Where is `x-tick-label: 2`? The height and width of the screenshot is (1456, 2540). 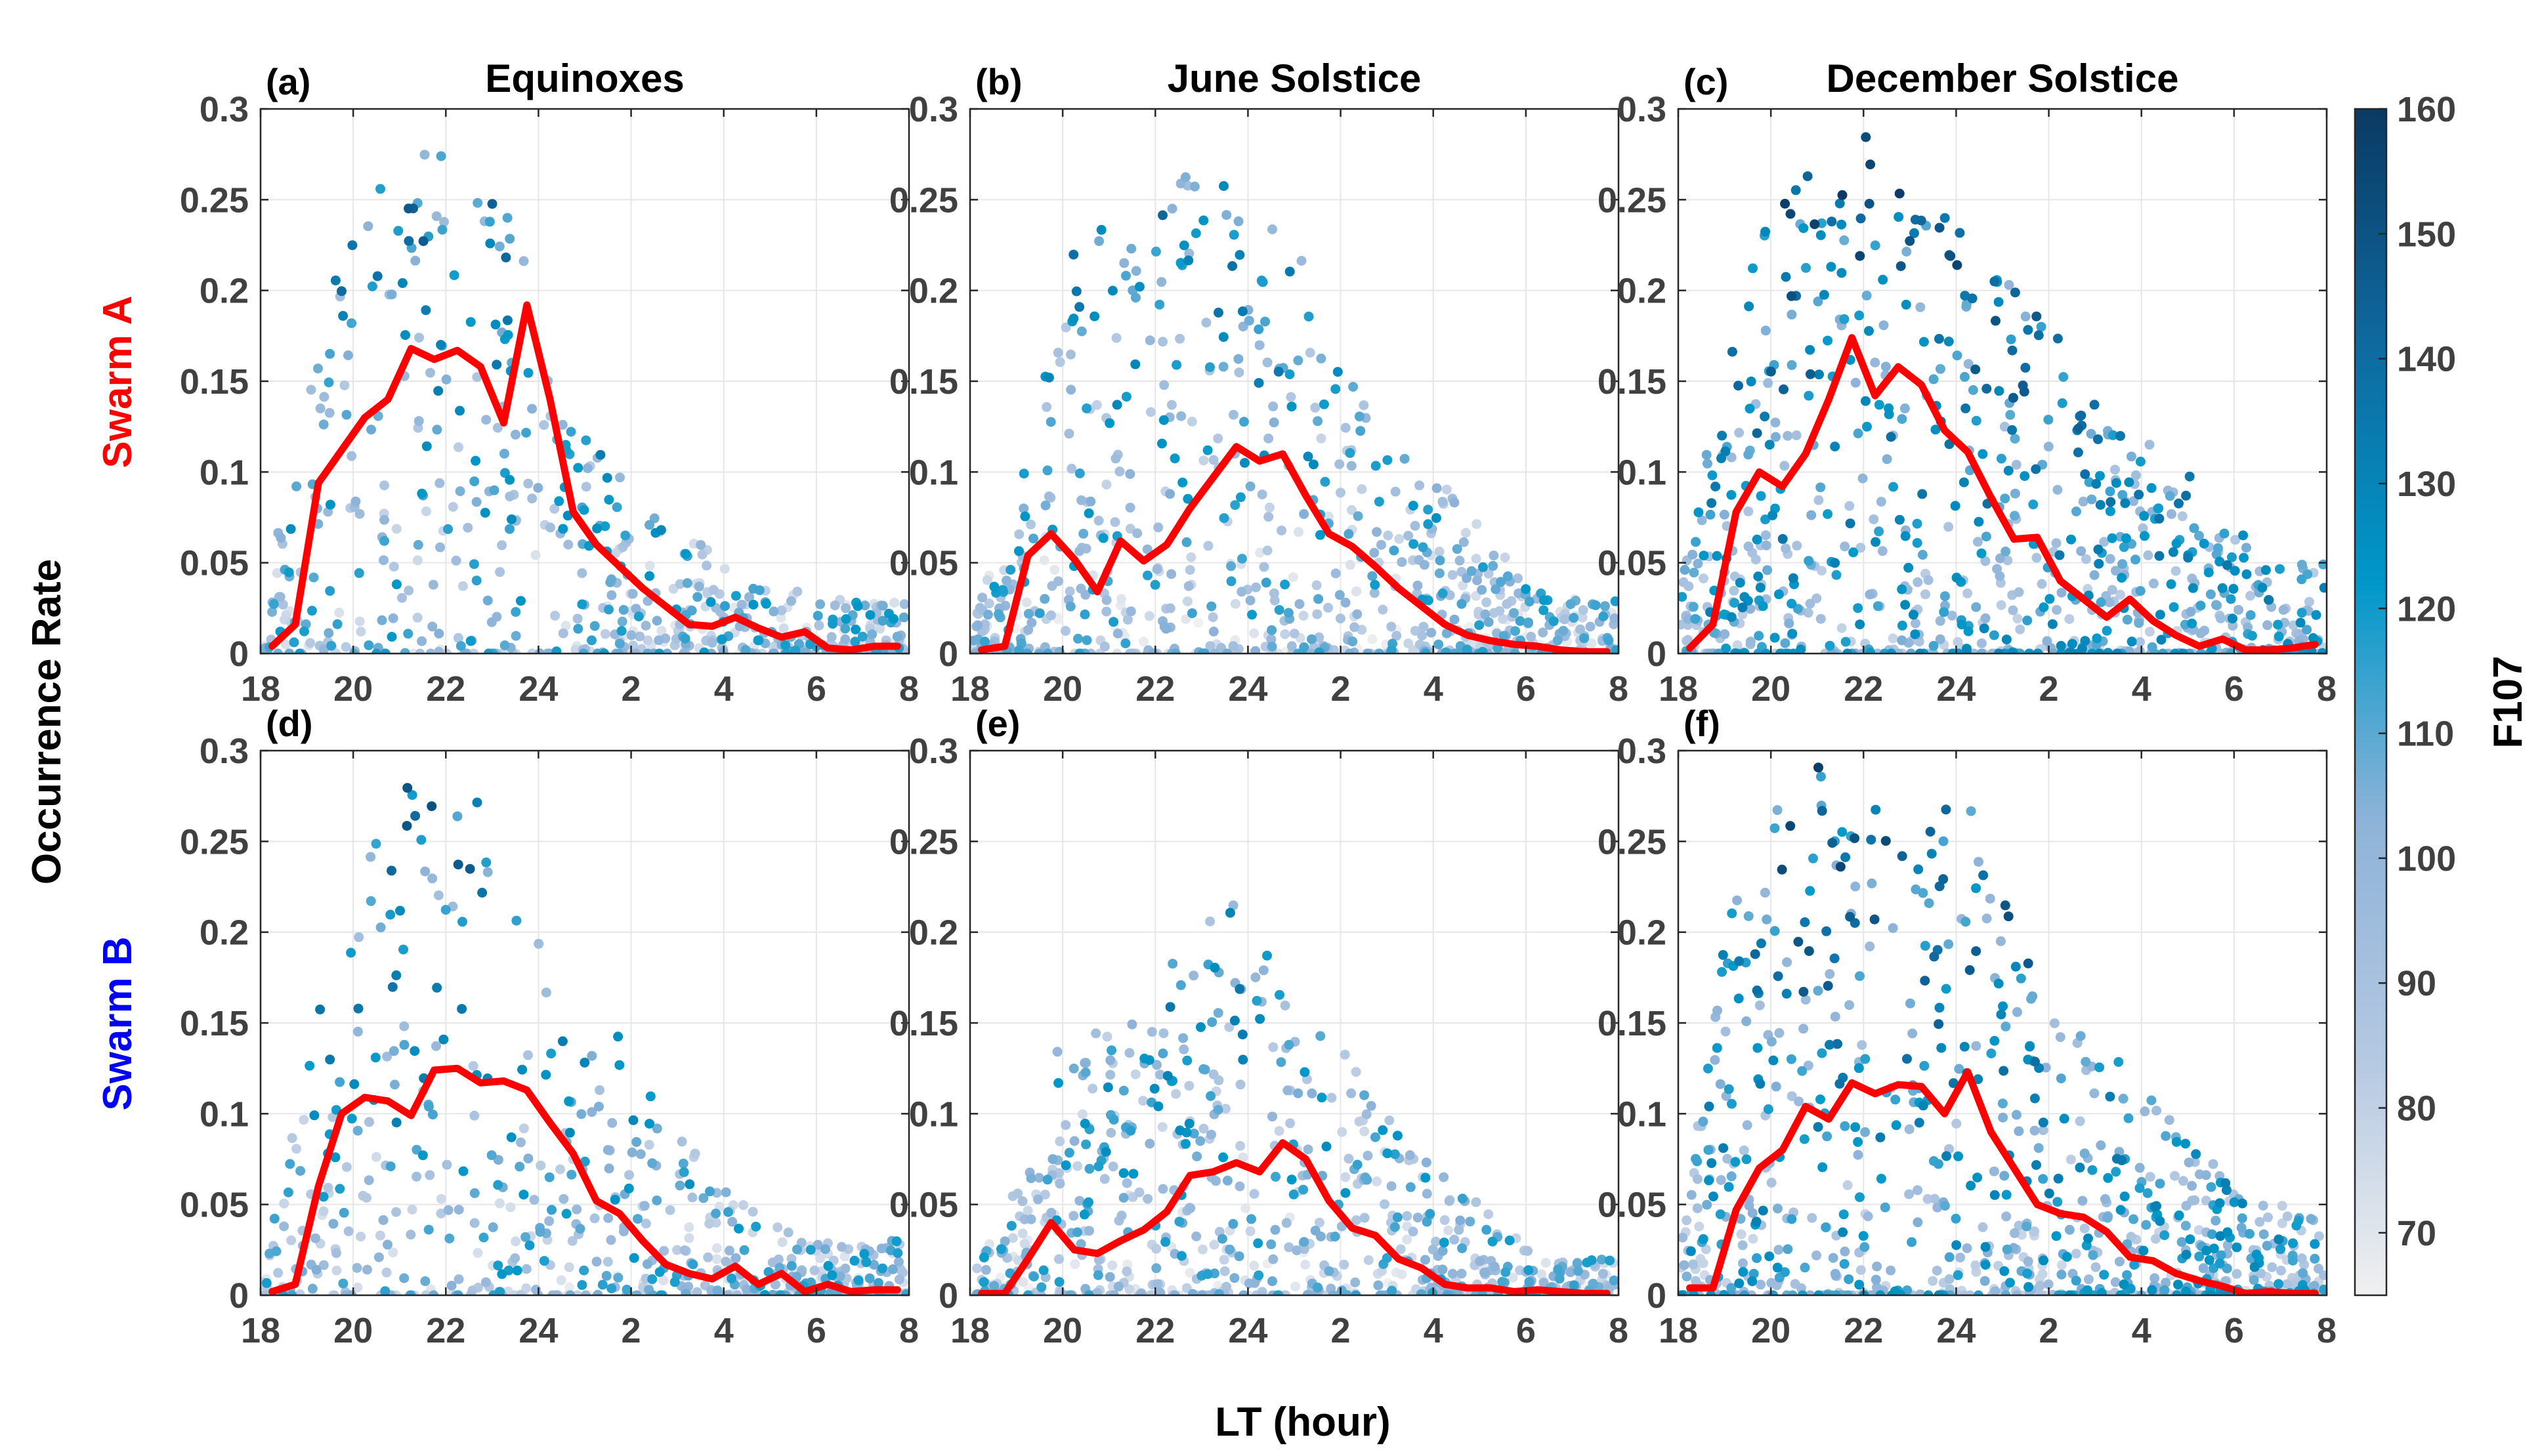 x-tick-label: 2 is located at coordinates (1341, 689).